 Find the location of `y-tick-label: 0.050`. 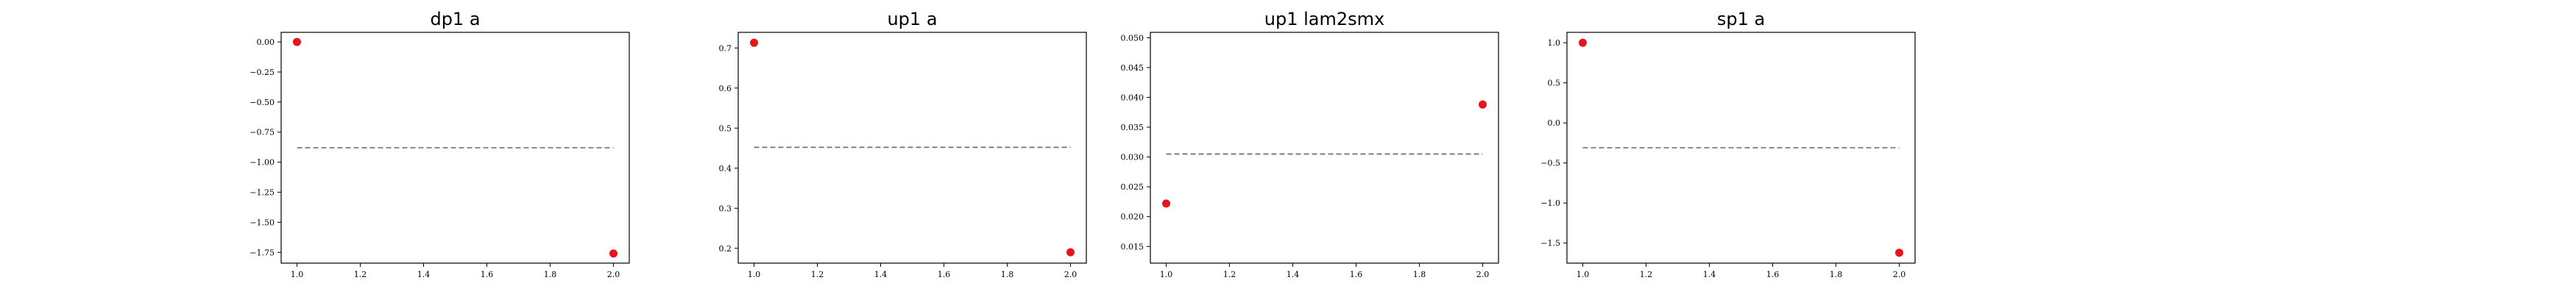

y-tick-label: 0.050 is located at coordinates (1132, 38).